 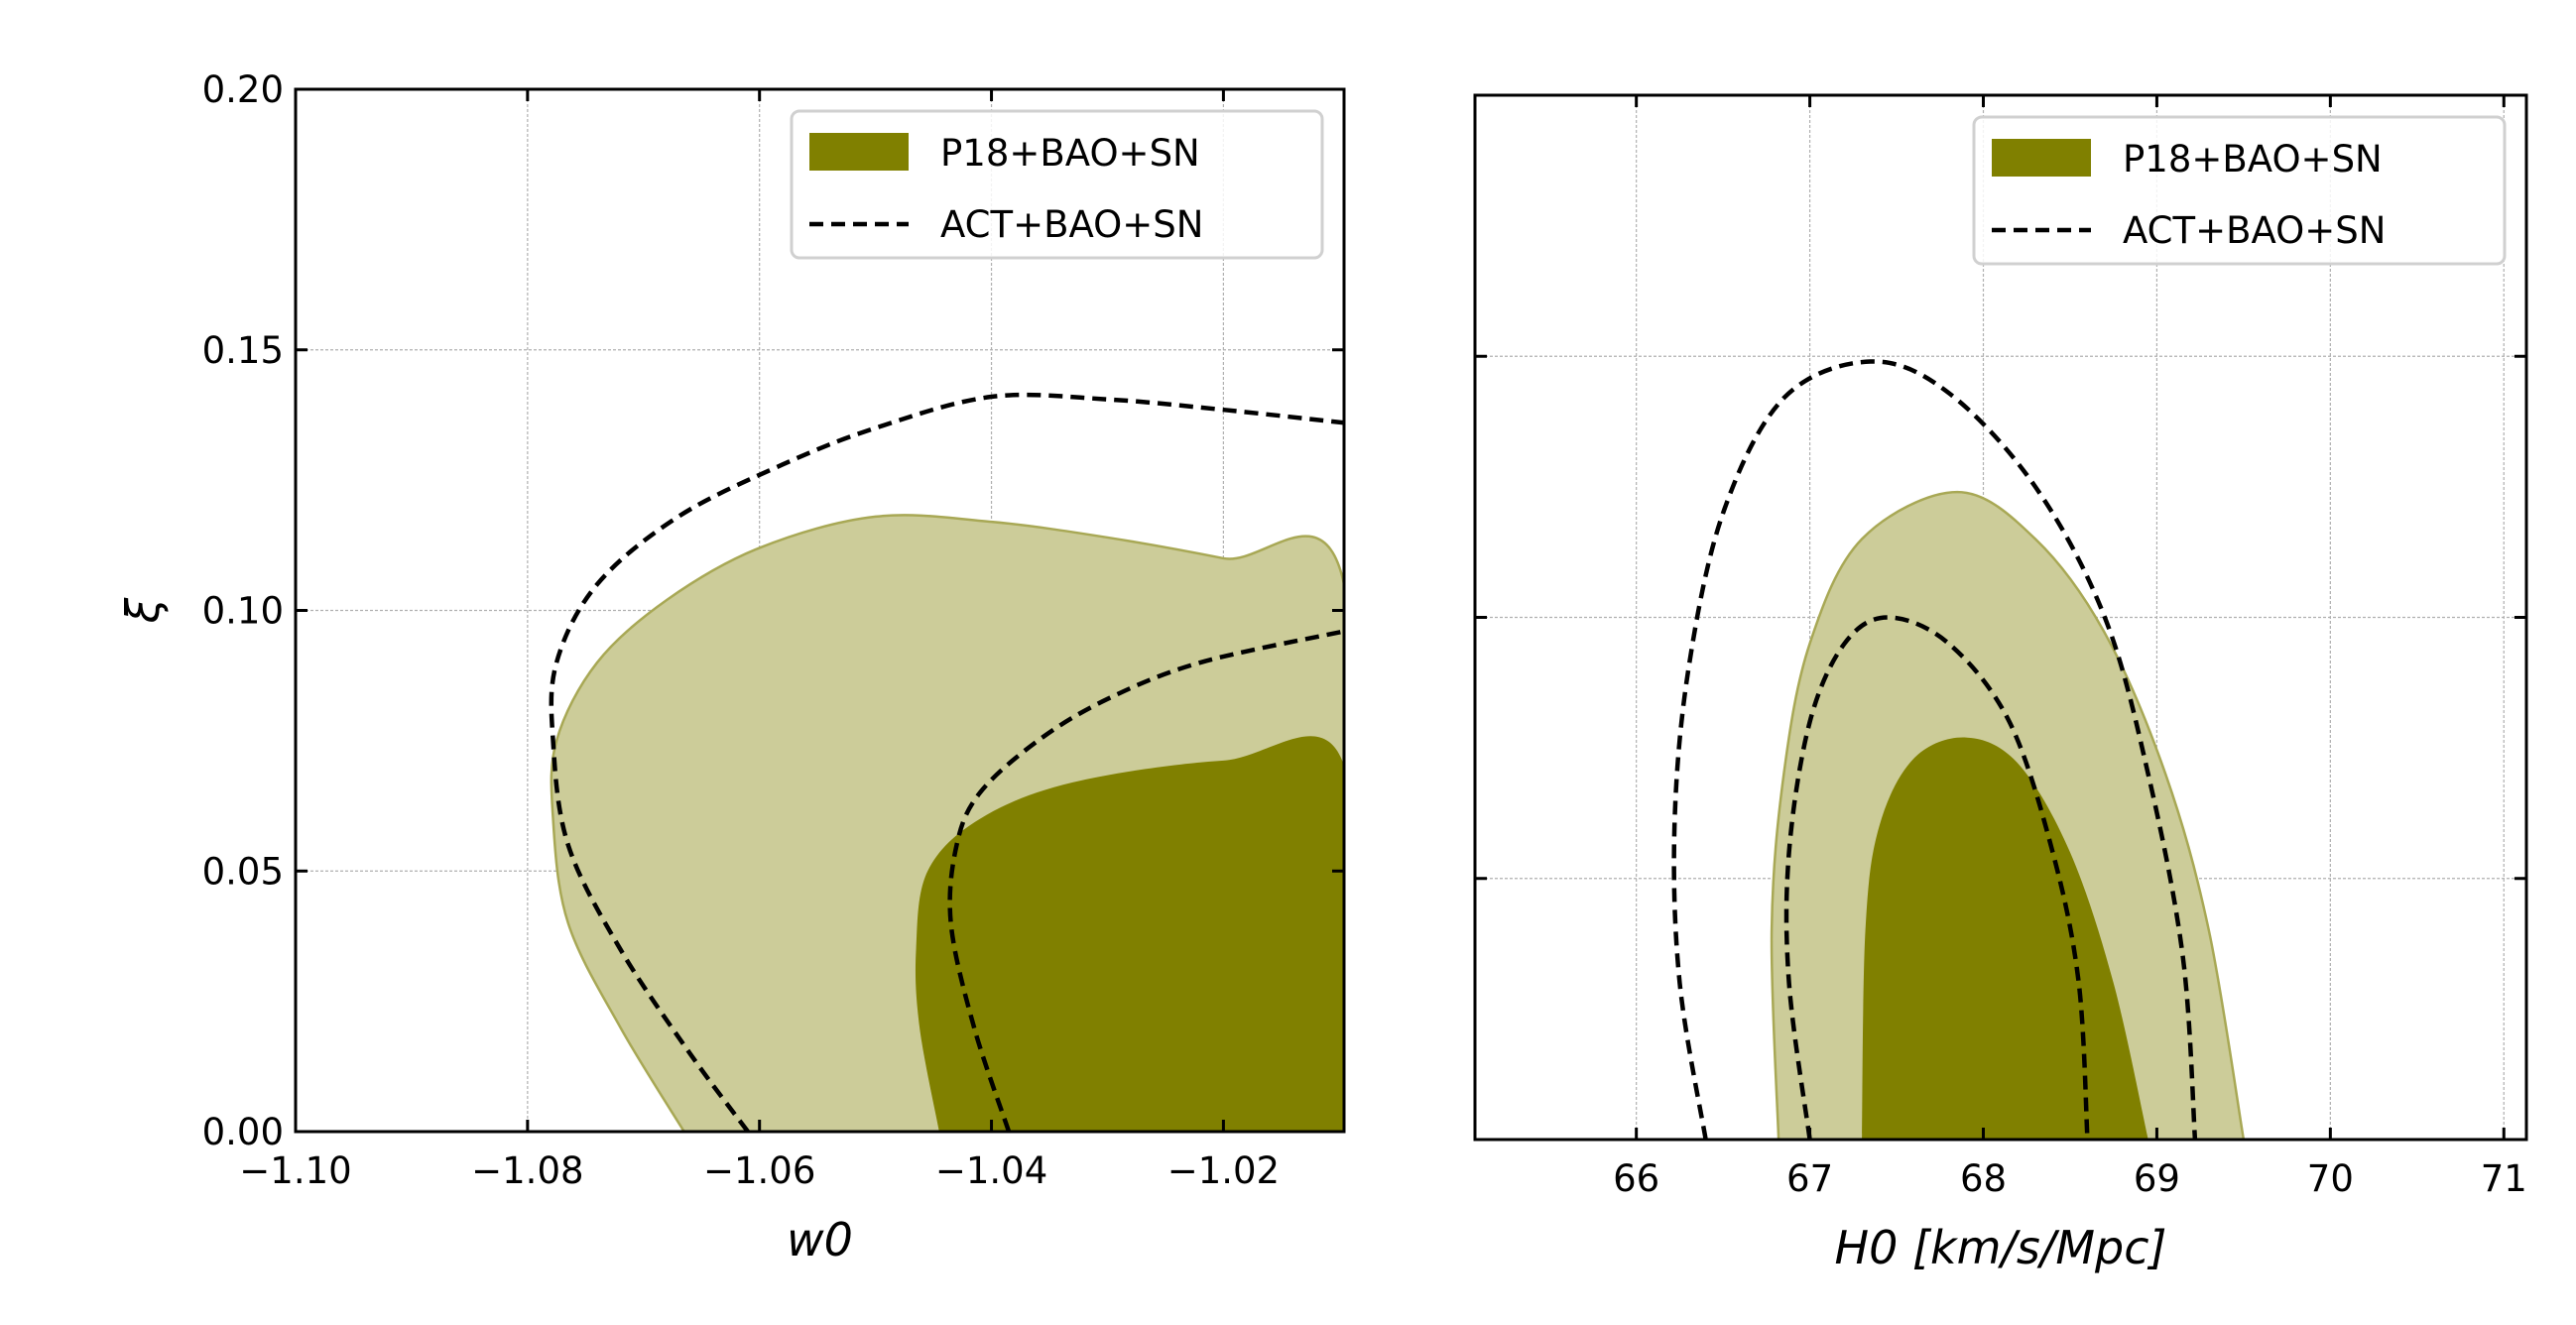 What do you see at coordinates (1983, 1178) in the screenshot?
I see `x-tick-label: 68` at bounding box center [1983, 1178].